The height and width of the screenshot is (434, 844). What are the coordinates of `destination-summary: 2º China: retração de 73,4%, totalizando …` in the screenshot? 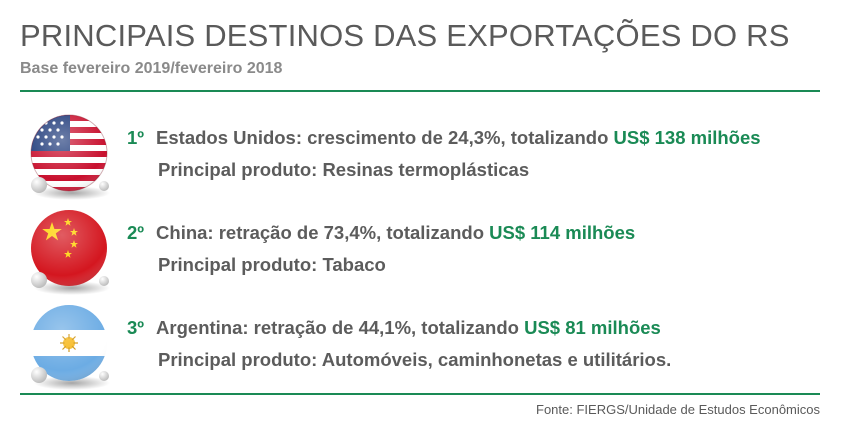 It's located at (381, 233).